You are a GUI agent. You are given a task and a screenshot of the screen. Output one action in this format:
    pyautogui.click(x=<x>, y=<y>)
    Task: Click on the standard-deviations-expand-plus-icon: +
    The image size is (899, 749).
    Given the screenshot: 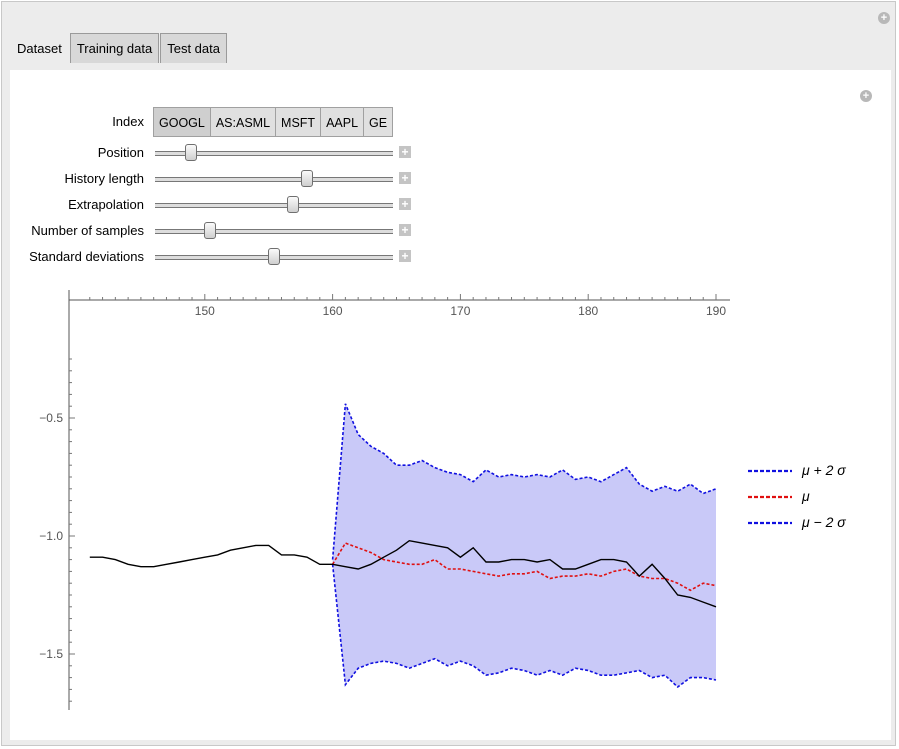 What is the action you would take?
    pyautogui.click(x=405, y=256)
    